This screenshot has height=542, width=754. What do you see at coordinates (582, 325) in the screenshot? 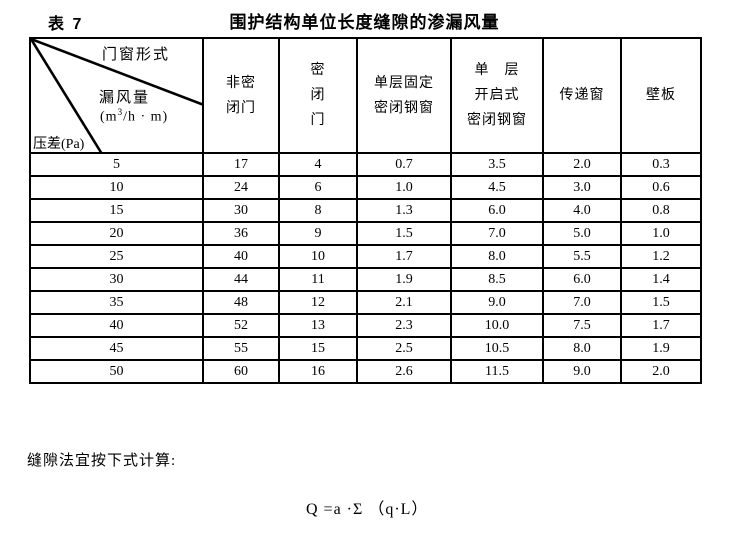
I see `value-cell: 7.5` at bounding box center [582, 325].